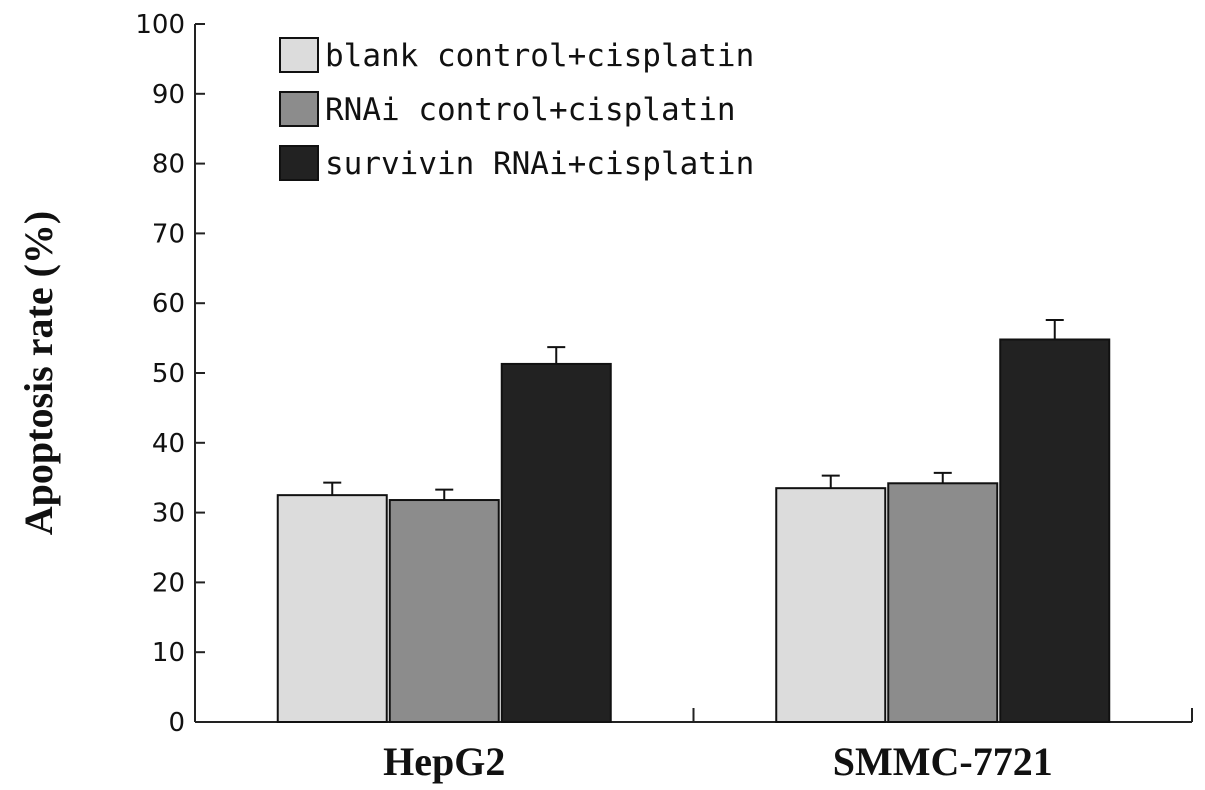 This screenshot has width=1205, height=790. I want to click on legend-label: survivin RNAi+cisplatin, so click(539, 164).